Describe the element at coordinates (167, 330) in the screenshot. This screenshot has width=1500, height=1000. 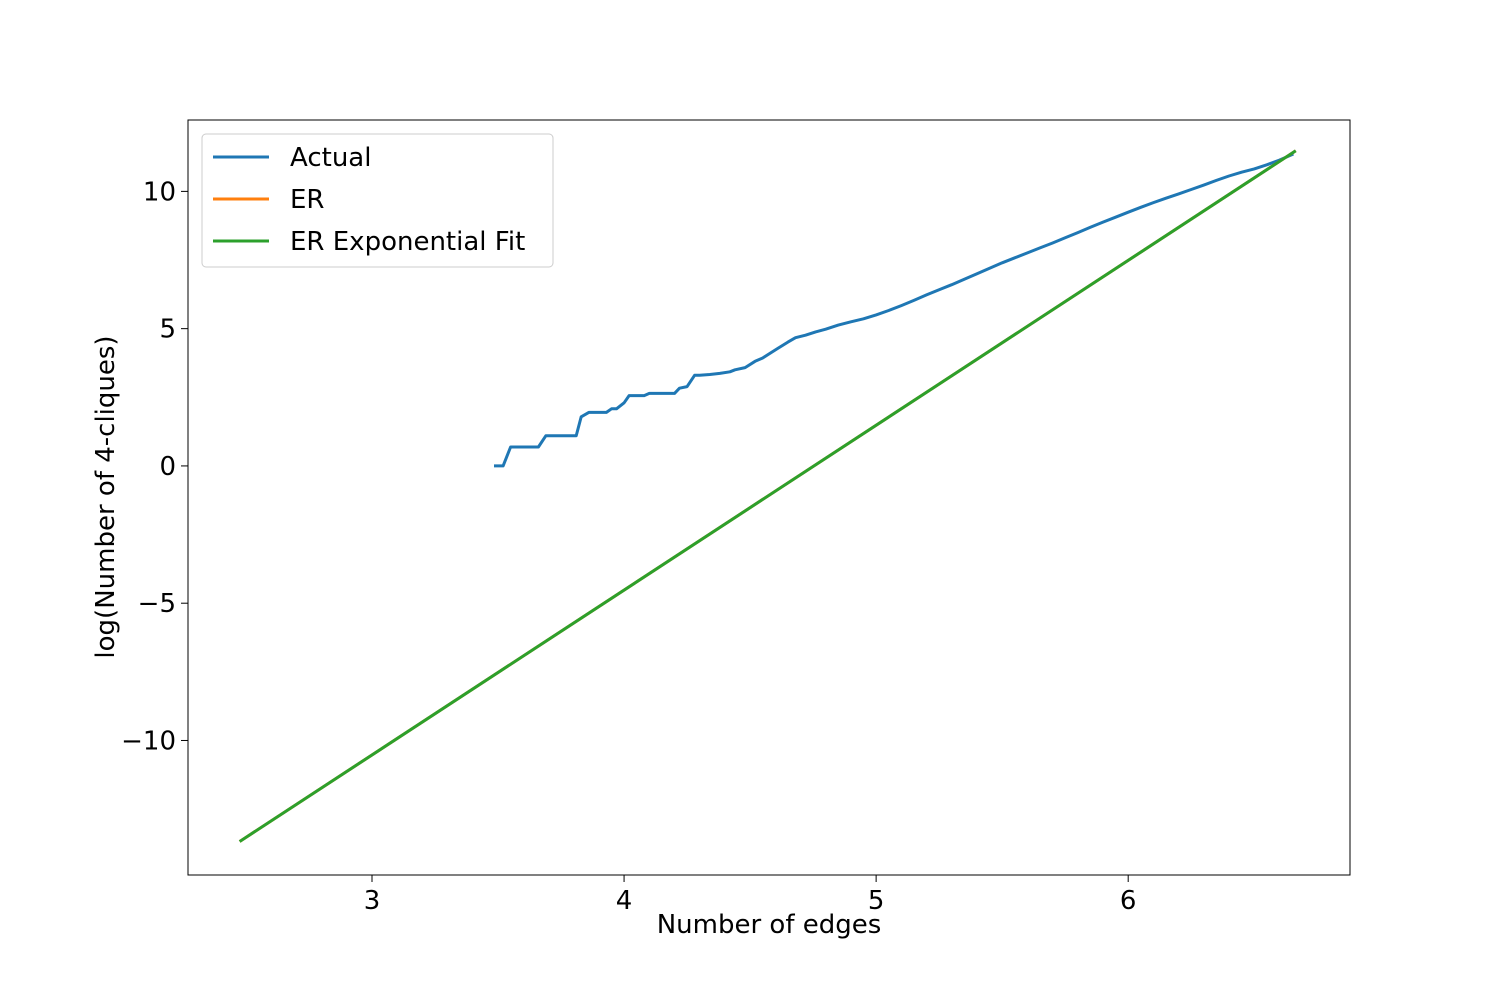
I see `y-tick-label: 5` at that location.